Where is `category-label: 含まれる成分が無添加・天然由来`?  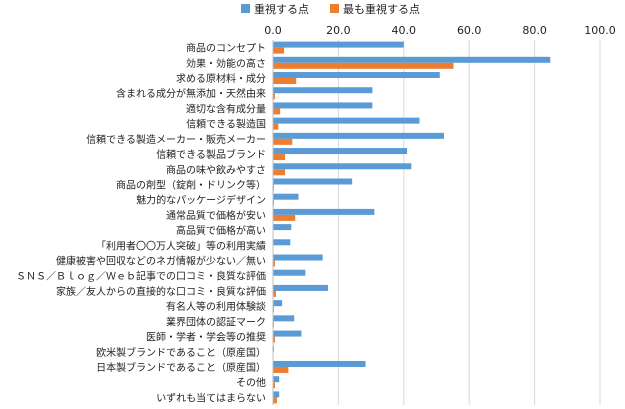
category-label: 含まれる成分が無添加・天然由来 is located at coordinates (191, 93).